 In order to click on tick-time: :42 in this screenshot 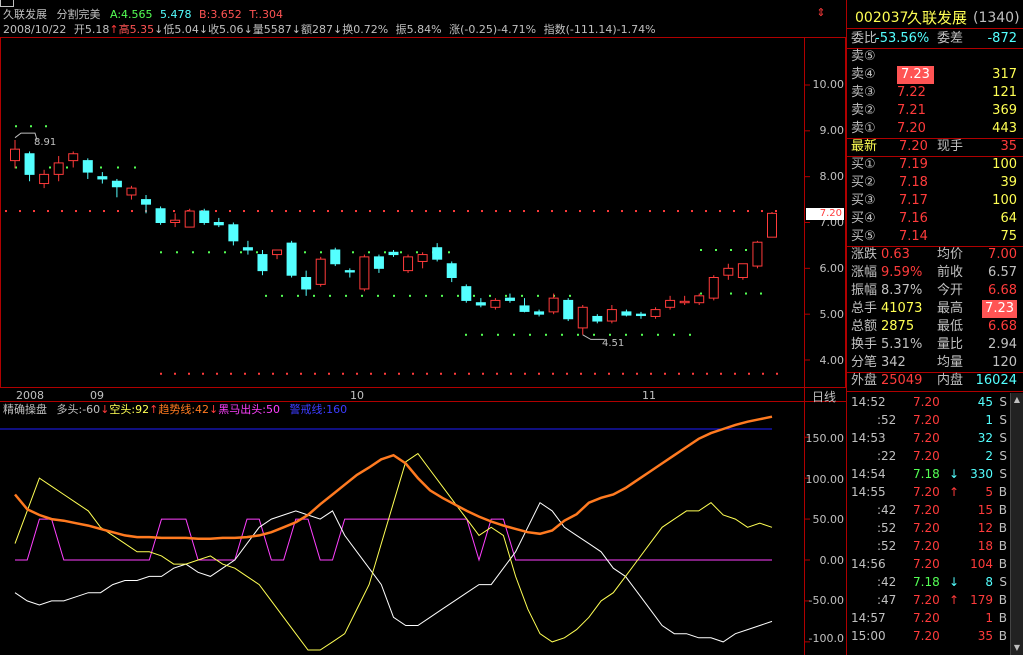, I will do `click(887, 510)`.